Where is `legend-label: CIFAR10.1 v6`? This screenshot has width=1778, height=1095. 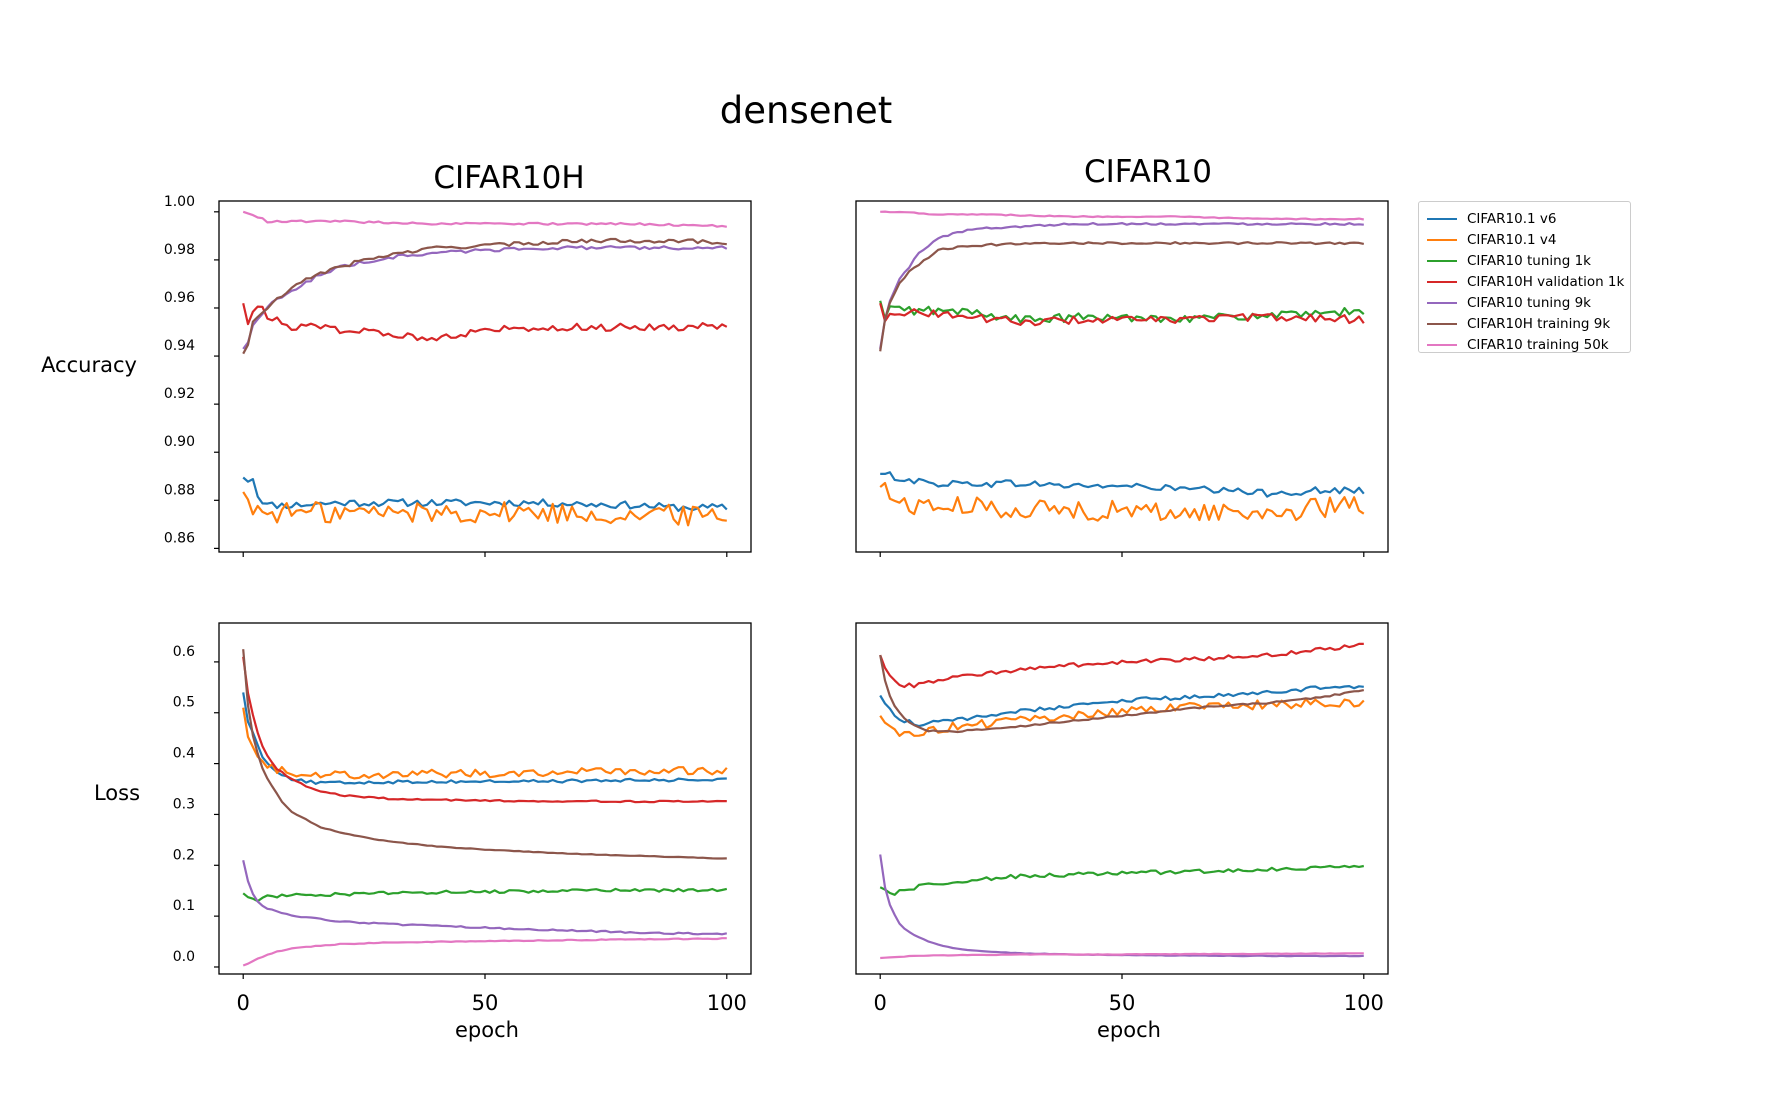 legend-label: CIFAR10.1 v6 is located at coordinates (1512, 218).